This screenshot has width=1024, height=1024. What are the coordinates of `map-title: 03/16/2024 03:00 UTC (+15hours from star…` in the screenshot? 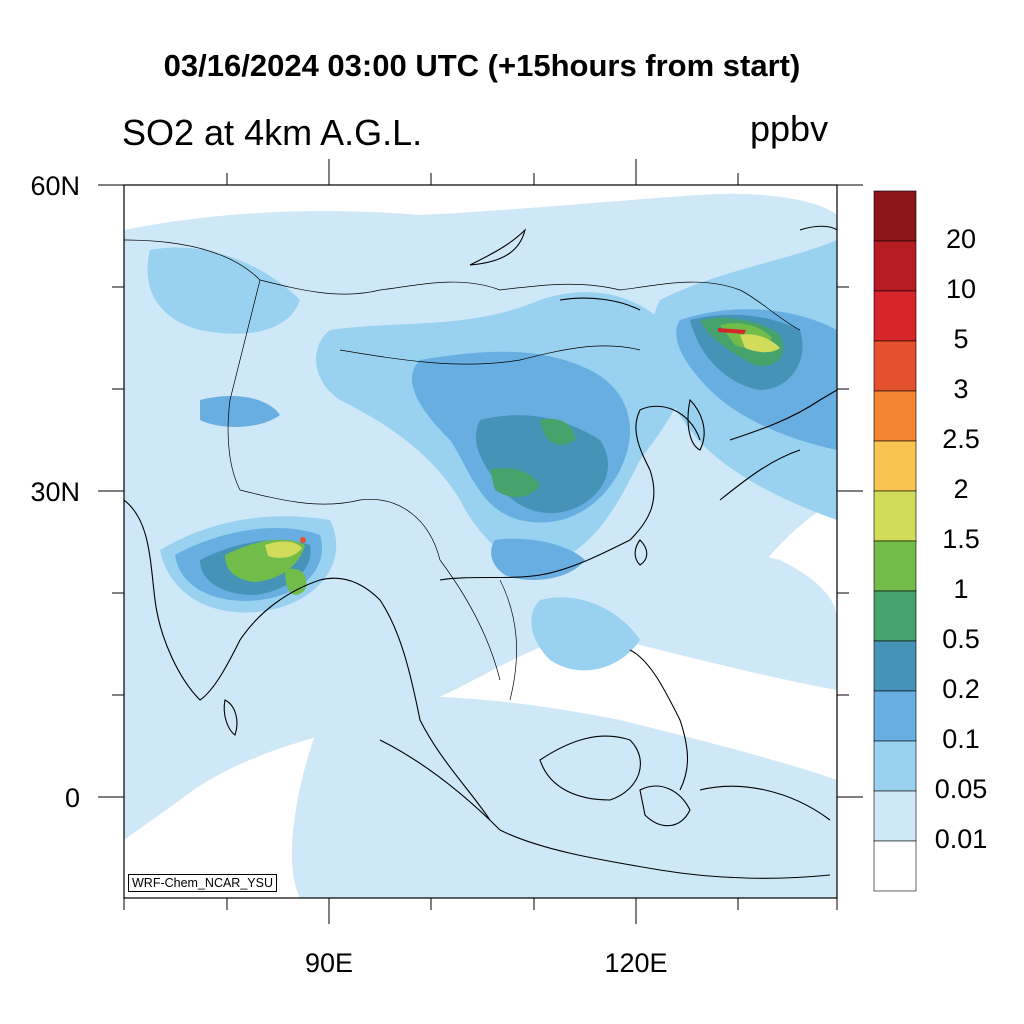 It's located at (482, 65).